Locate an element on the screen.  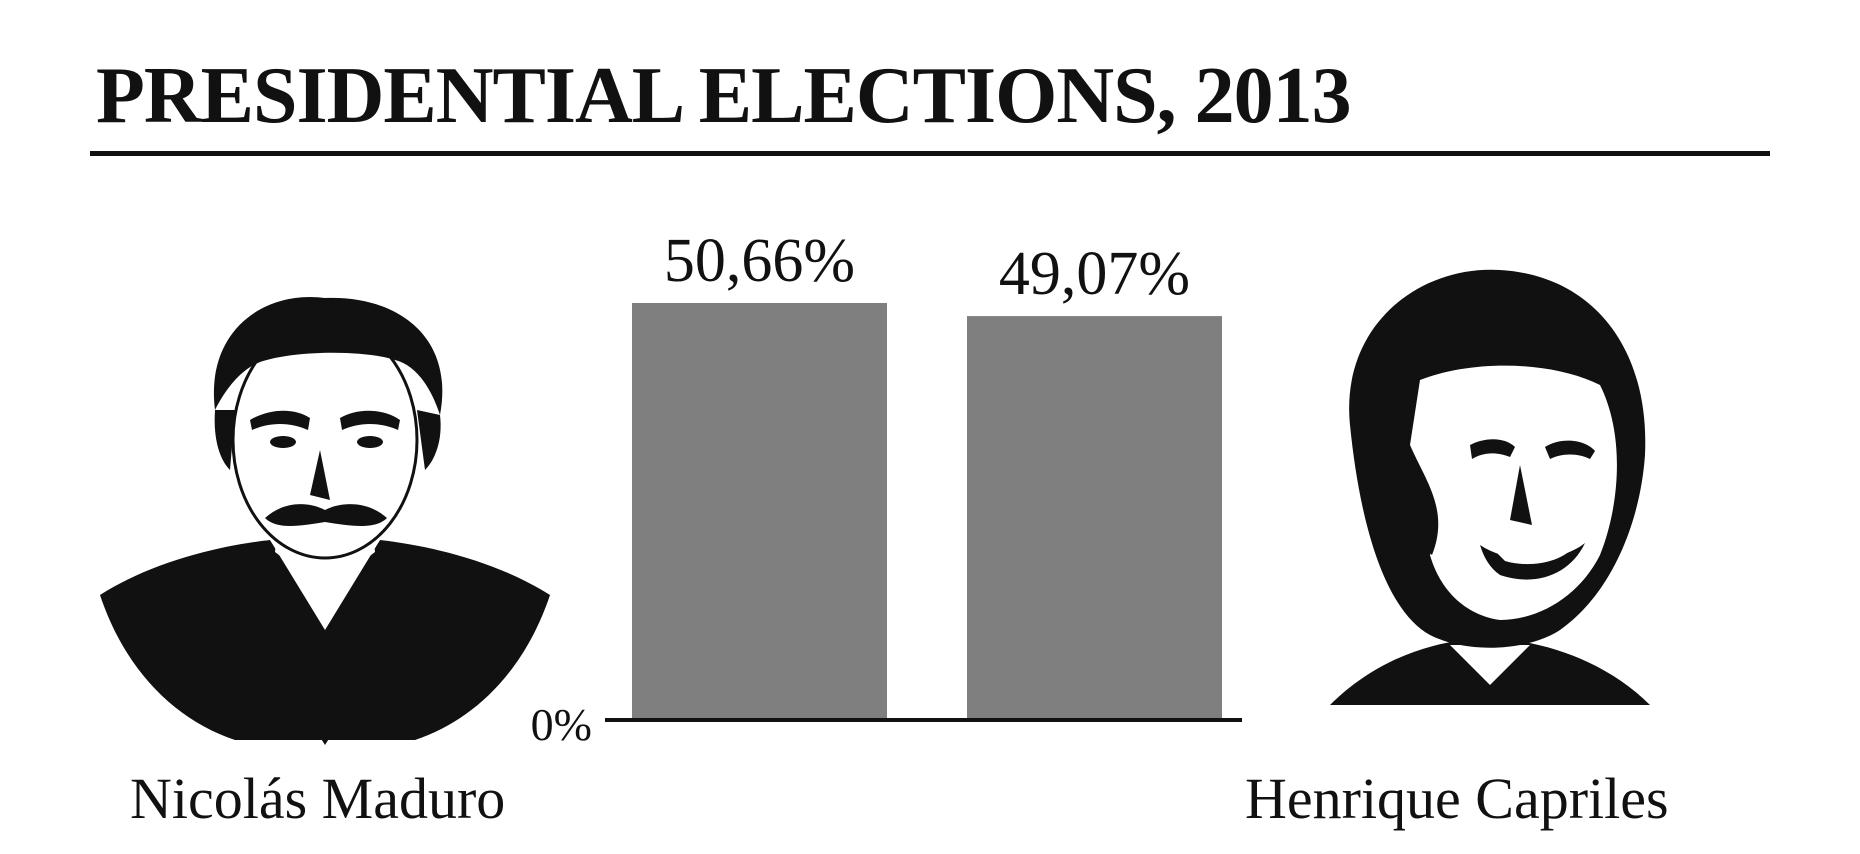
bar-capriles is located at coordinates (1094, 518).